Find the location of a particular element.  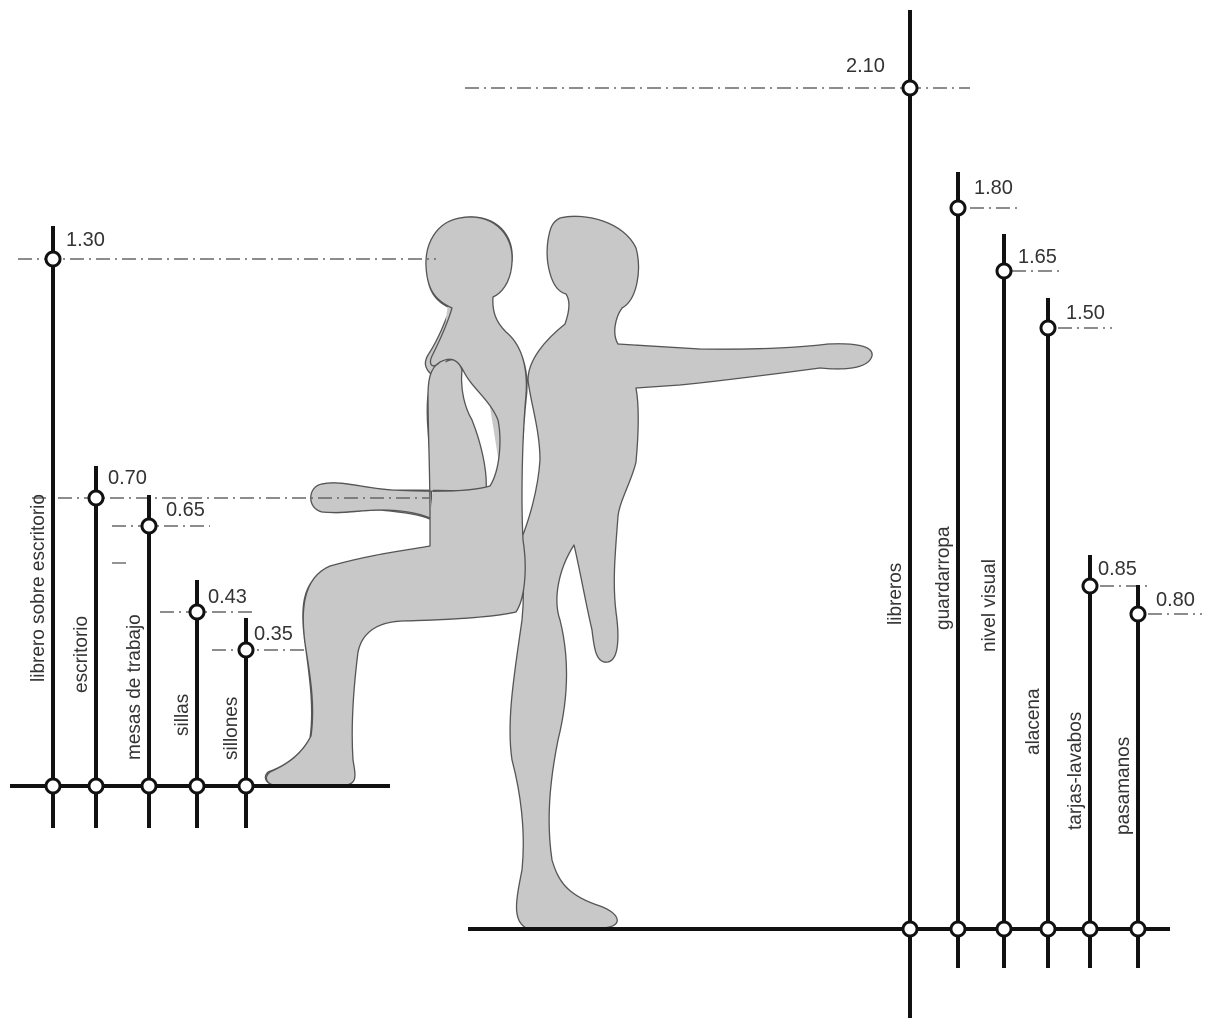

value-escritorio: 0.70 is located at coordinates (127, 478).